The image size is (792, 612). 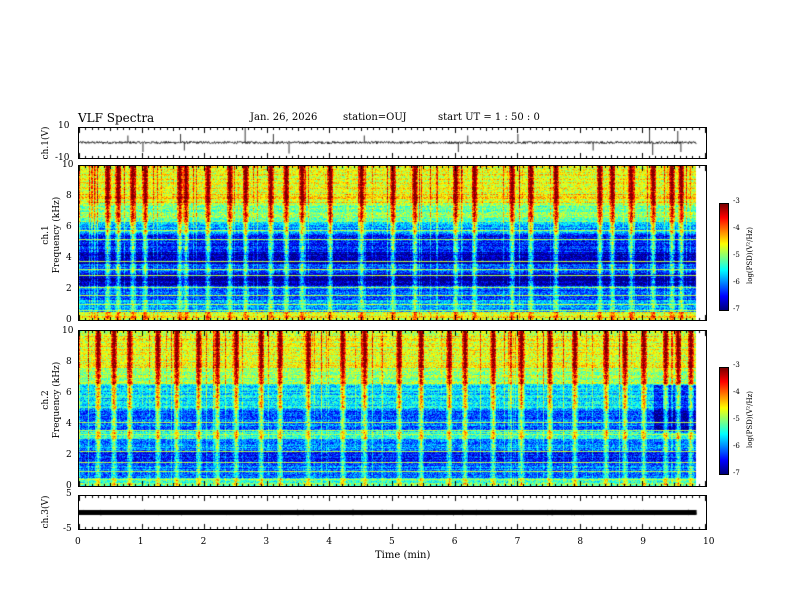 What do you see at coordinates (46, 512) in the screenshot?
I see `ch3-waveform-ylabel: ch.3(V)` at bounding box center [46, 512].